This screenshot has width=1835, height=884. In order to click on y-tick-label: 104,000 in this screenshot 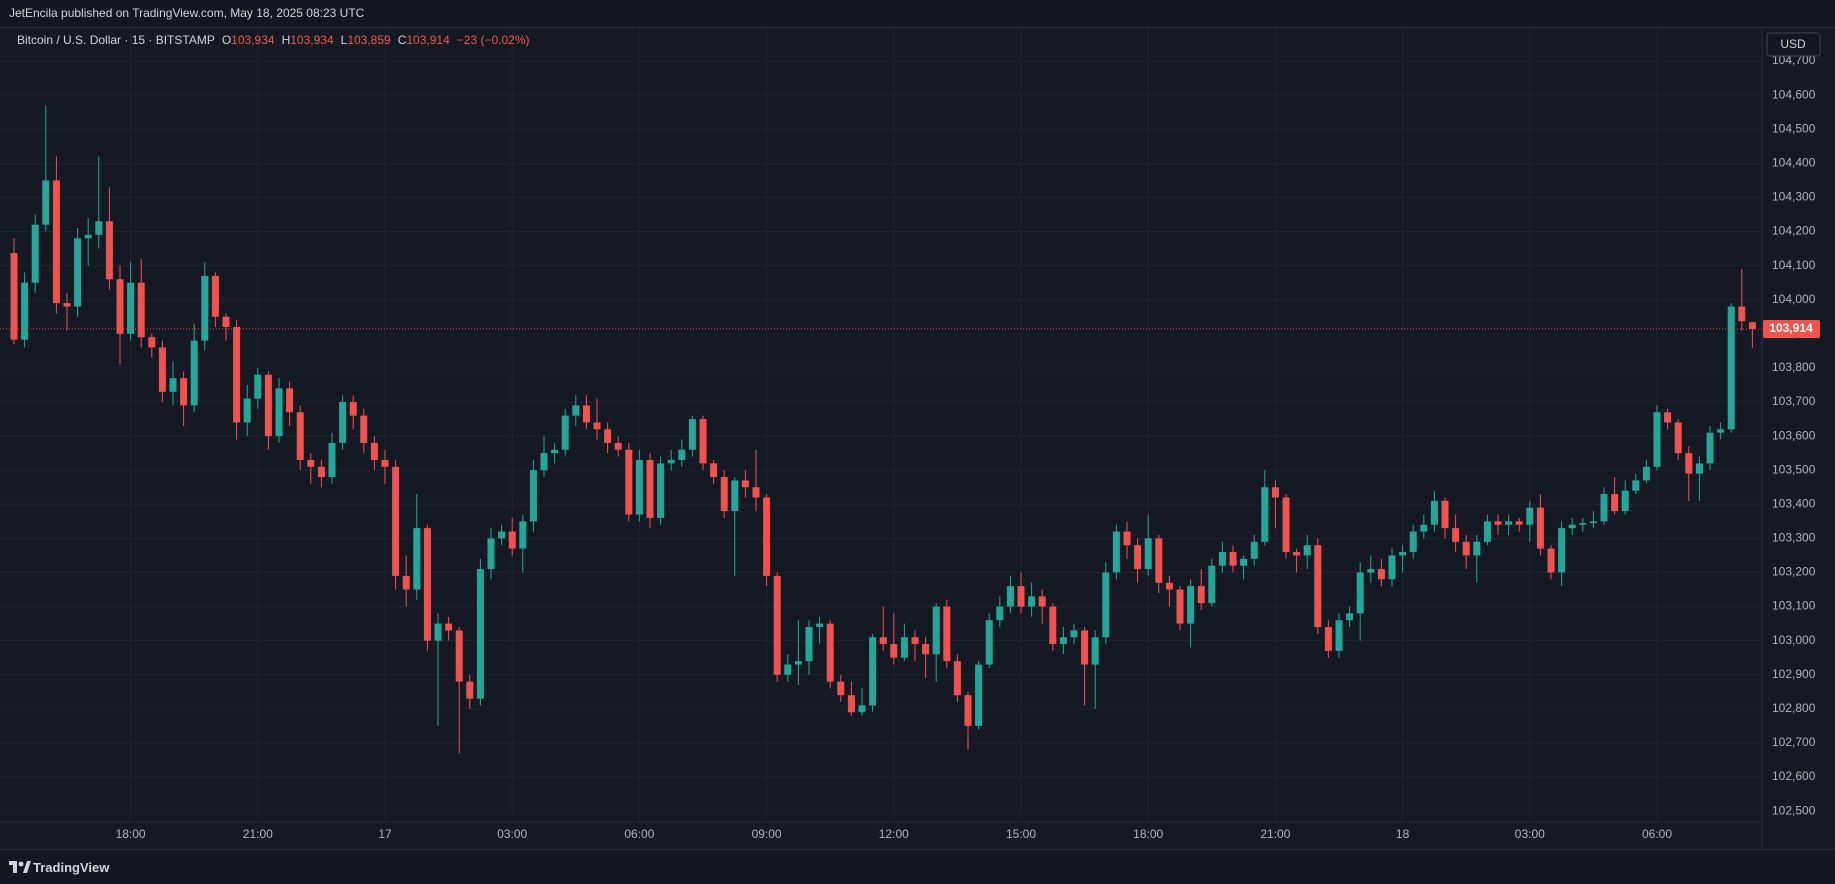, I will do `click(1794, 299)`.